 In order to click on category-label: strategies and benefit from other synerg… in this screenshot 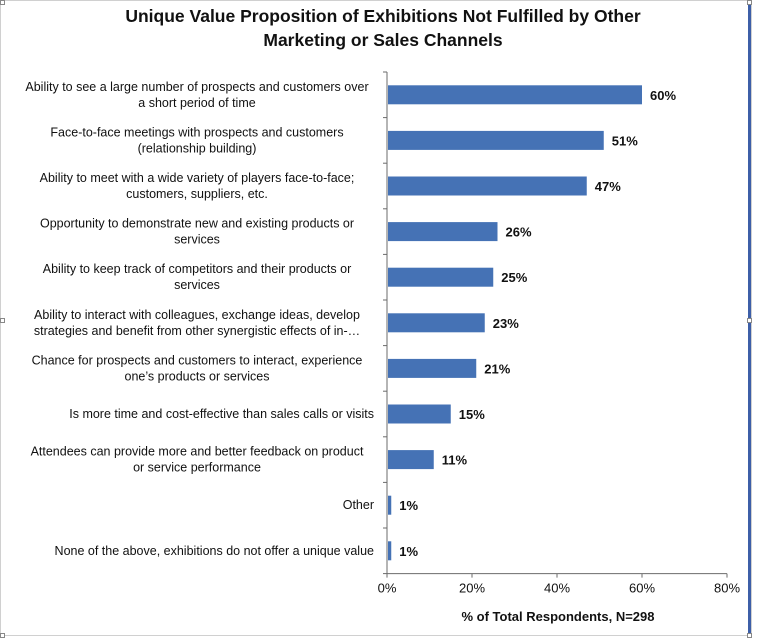, I will do `click(197, 331)`.